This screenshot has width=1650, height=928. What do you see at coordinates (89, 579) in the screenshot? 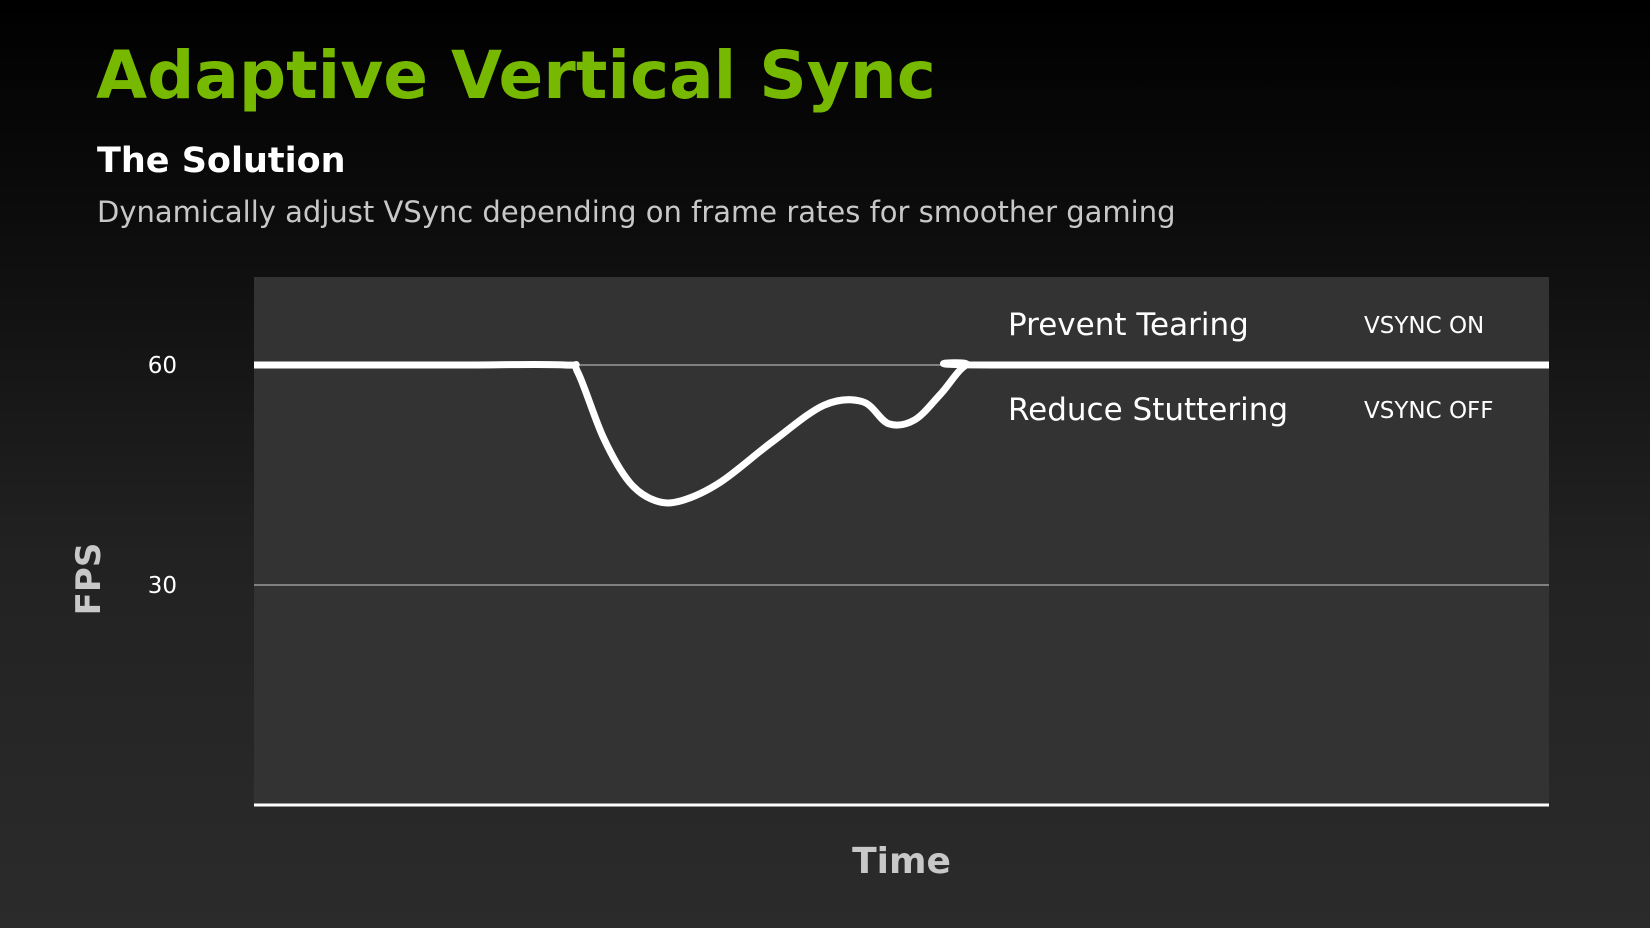
I see `y-axis-label: FPS` at bounding box center [89, 579].